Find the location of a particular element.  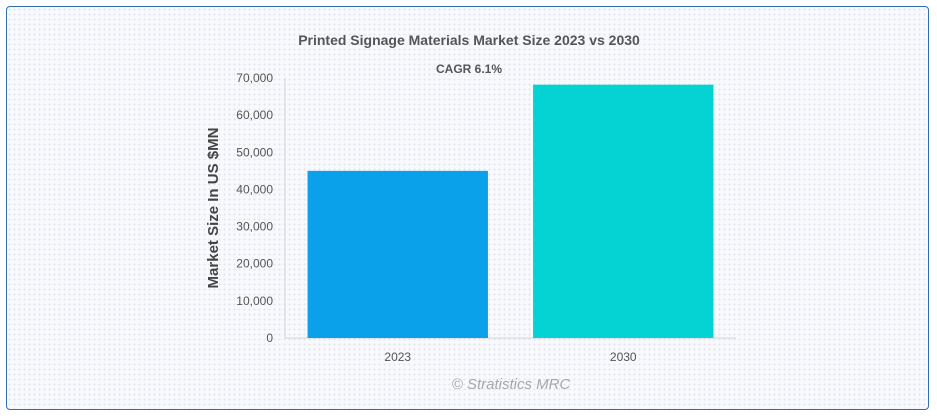

bar-2030 is located at coordinates (623, 211).